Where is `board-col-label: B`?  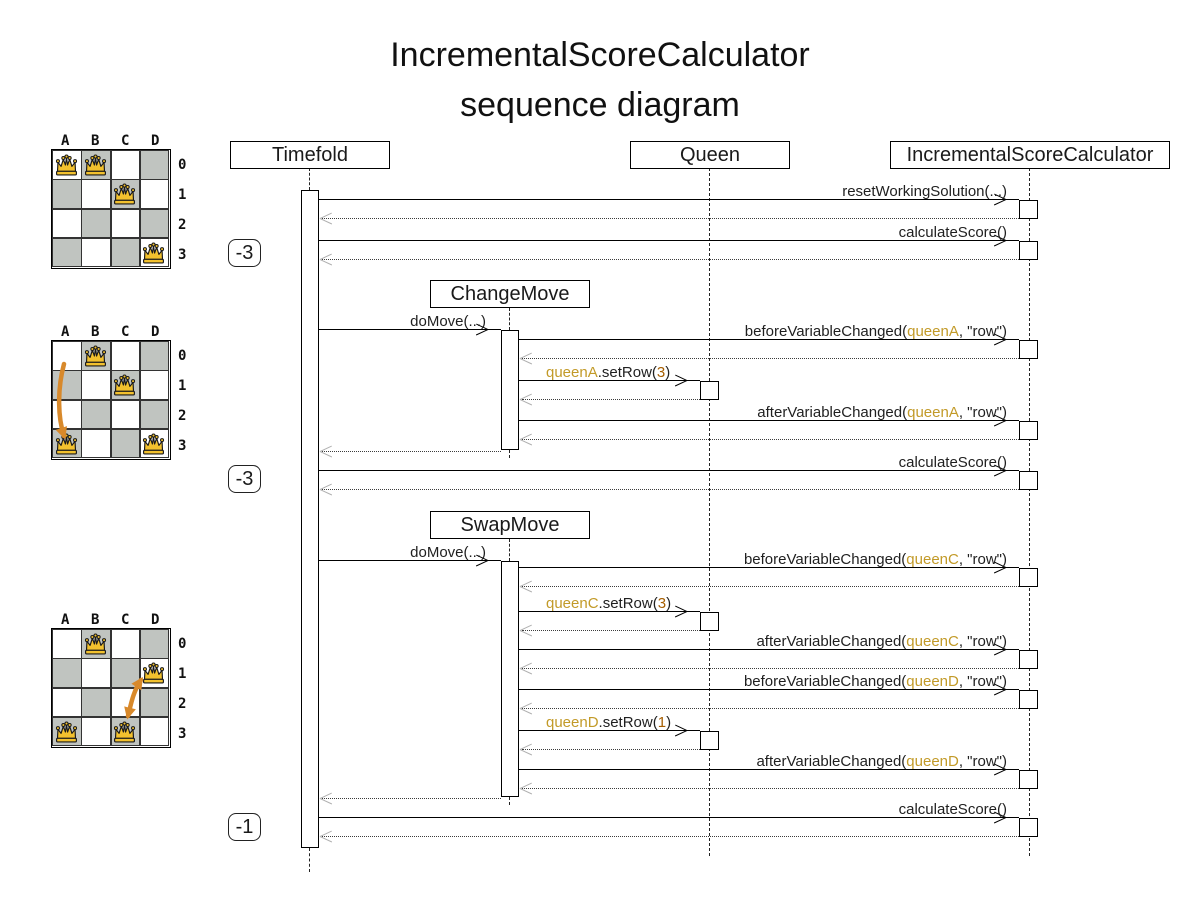 board-col-label: B is located at coordinates (95, 620).